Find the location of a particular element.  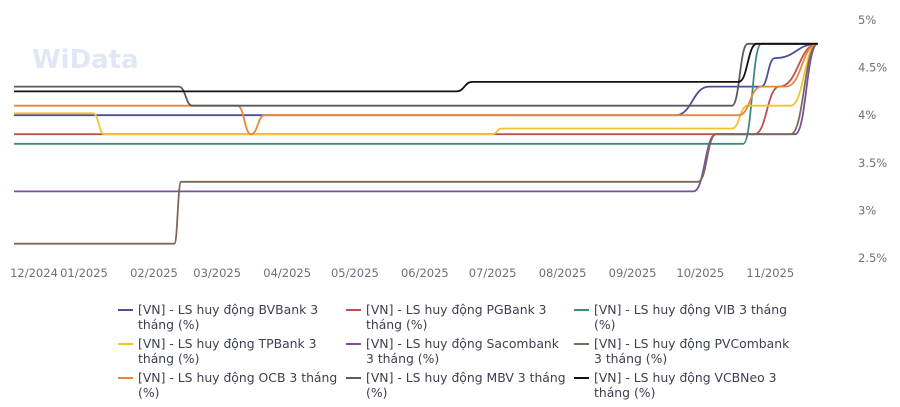

legend-item: [VN] - LS huy động MBV 3 tháng (%) is located at coordinates (456, 385).